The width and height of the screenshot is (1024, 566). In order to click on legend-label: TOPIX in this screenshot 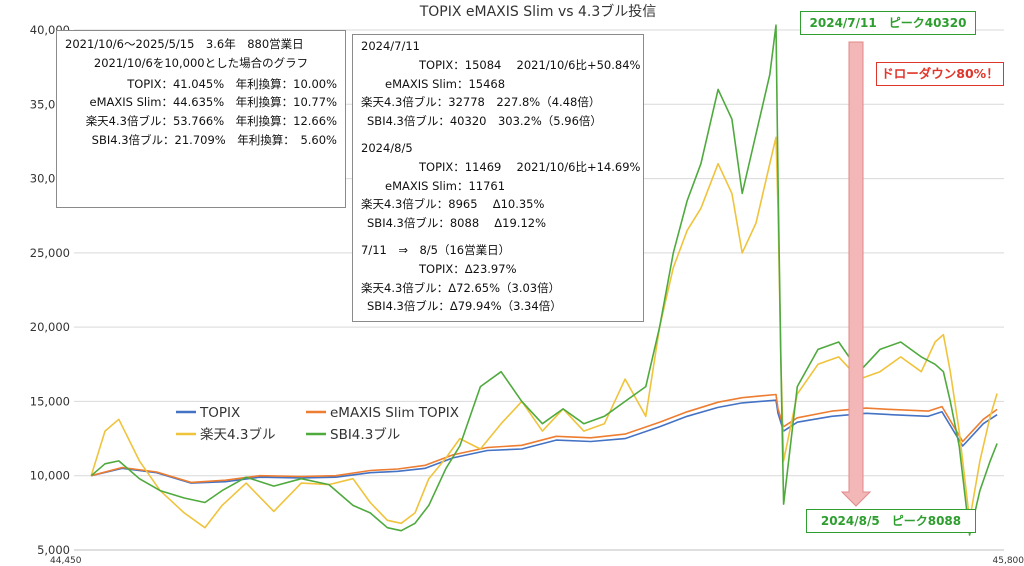, I will do `click(219, 413)`.